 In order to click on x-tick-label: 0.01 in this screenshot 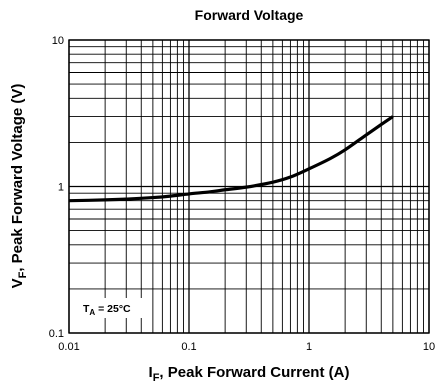, I will do `click(68, 347)`.